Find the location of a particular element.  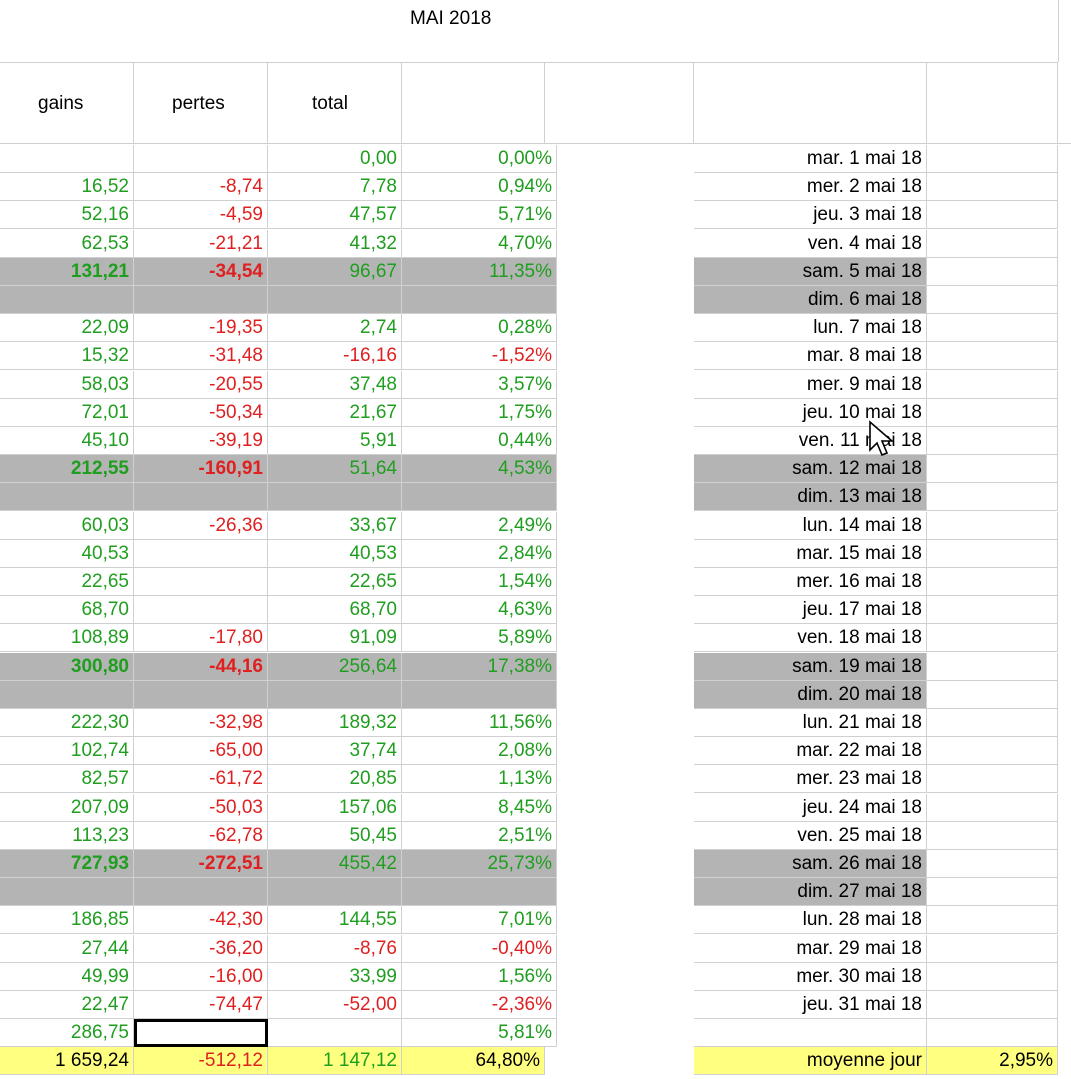

cell-date: jeu. 17 mai 18 is located at coordinates (810, 610).